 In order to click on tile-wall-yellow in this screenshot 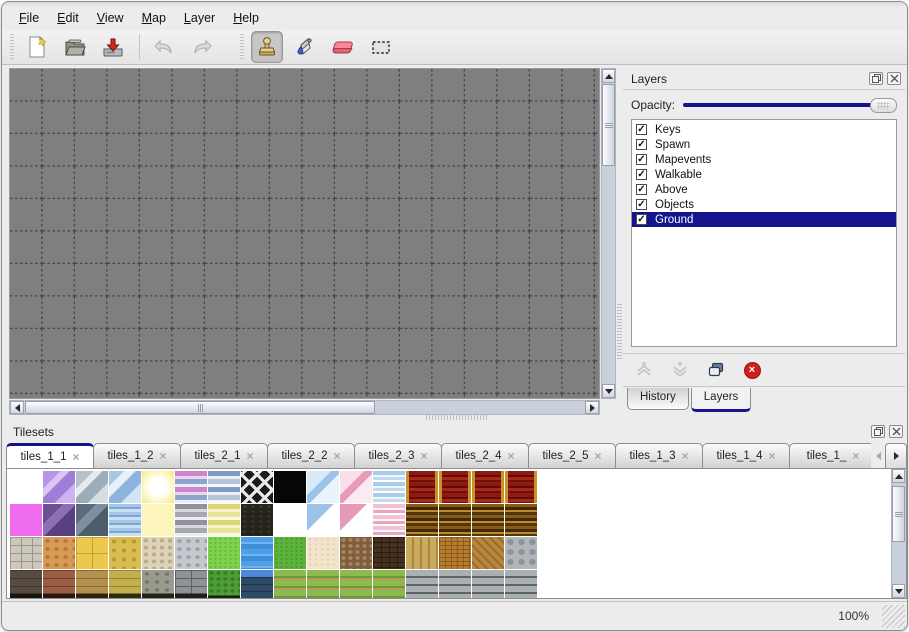, I will do `click(125, 584)`.